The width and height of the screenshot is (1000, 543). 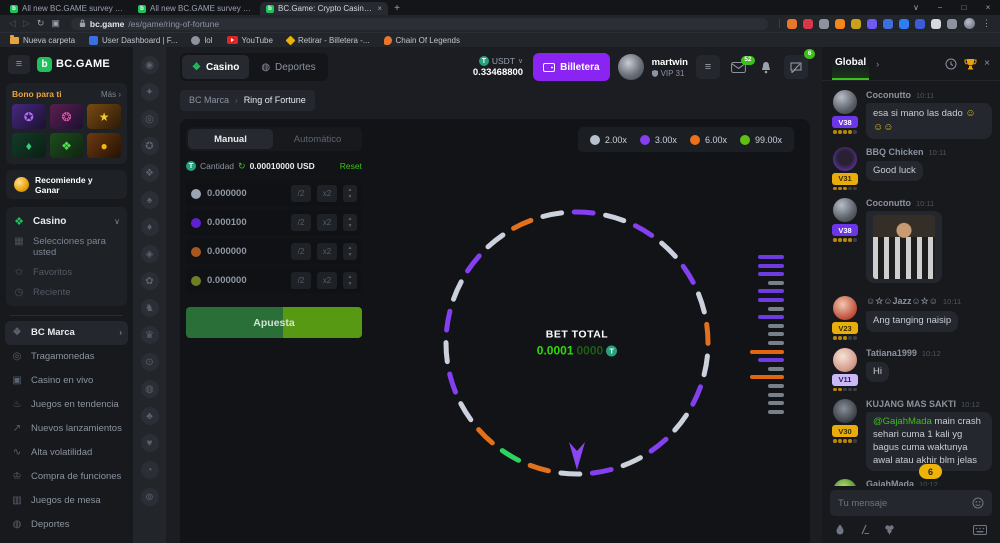 I want to click on trophy-icon, so click(x=970, y=64).